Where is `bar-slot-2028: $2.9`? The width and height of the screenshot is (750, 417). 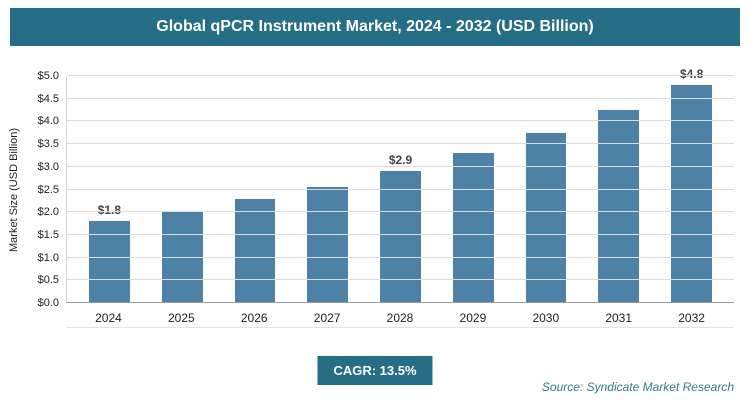
bar-slot-2028: $2.9 is located at coordinates (400, 189).